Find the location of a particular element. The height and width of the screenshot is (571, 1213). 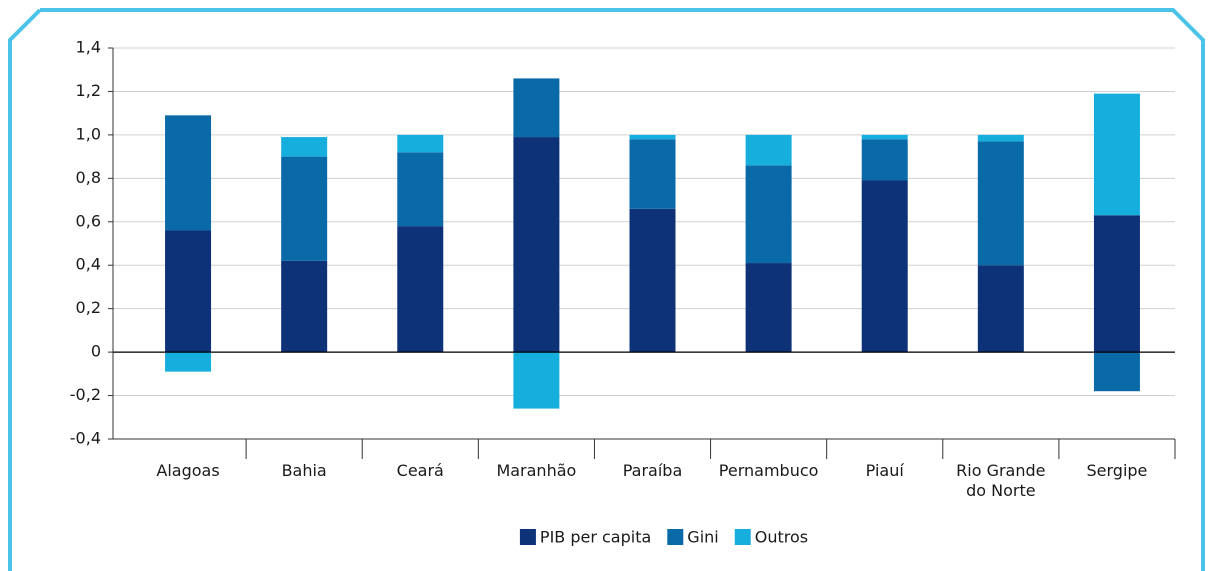

x-tick-label-box: Bahia is located at coordinates (304, 470).